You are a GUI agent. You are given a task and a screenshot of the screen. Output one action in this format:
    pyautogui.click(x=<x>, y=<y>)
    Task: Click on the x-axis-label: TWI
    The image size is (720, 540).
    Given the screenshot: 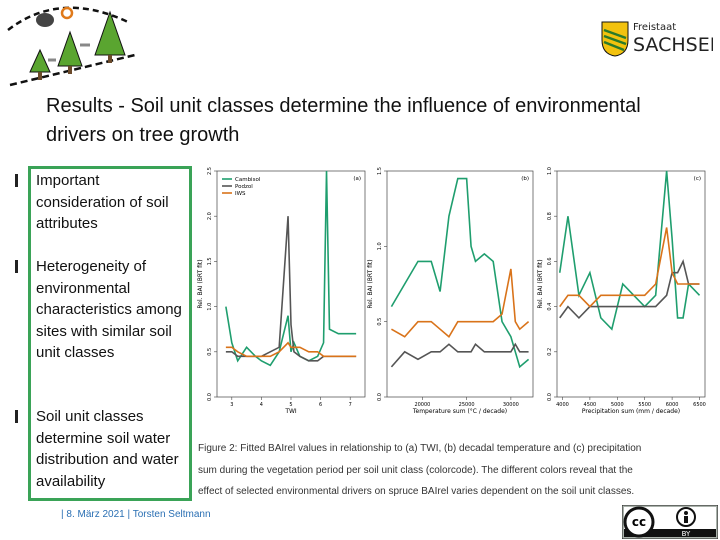 What is the action you would take?
    pyautogui.click(x=290, y=411)
    